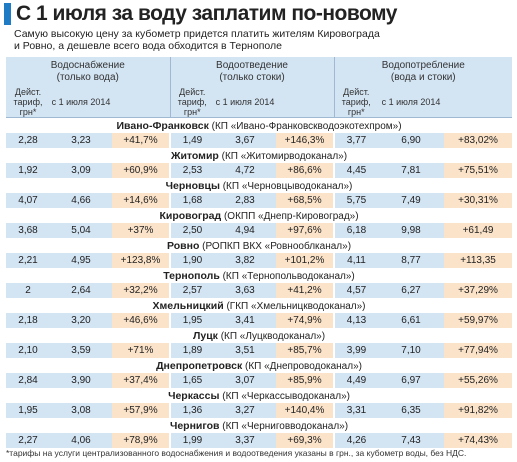 This screenshot has width=517, height=462. I want to click on tariff-cell: 3,59, so click(81, 350).